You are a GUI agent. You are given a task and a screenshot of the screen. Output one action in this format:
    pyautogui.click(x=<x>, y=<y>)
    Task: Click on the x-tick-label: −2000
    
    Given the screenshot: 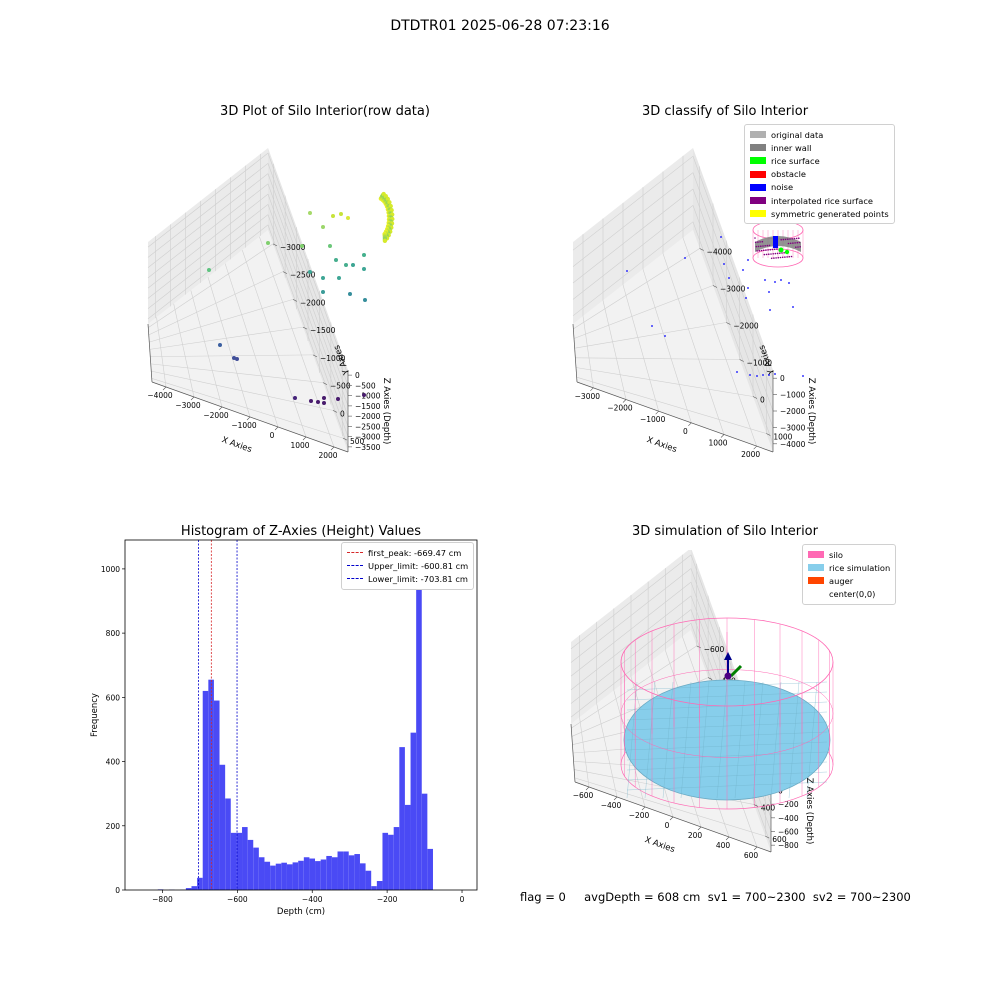 What is the action you would take?
    pyautogui.click(x=620, y=408)
    